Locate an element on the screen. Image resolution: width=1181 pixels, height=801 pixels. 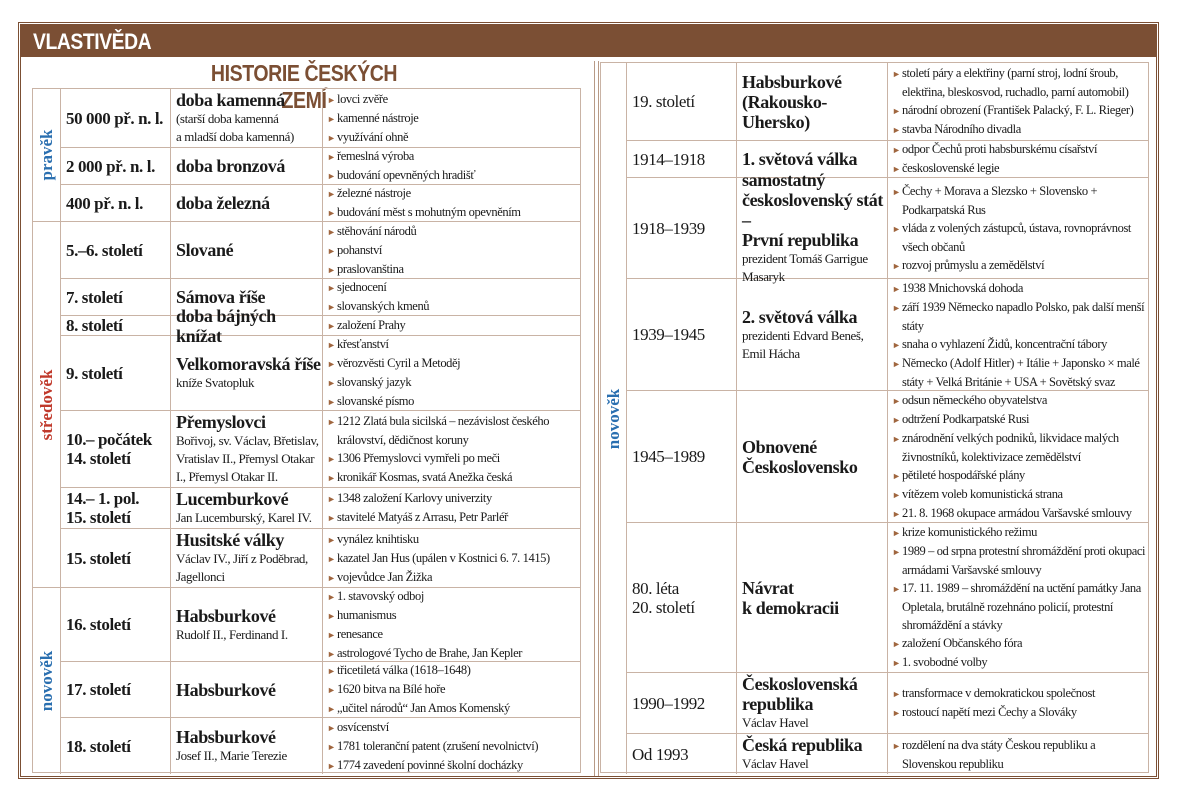
date-cell: 1918–1939 is located at coordinates (682, 228).